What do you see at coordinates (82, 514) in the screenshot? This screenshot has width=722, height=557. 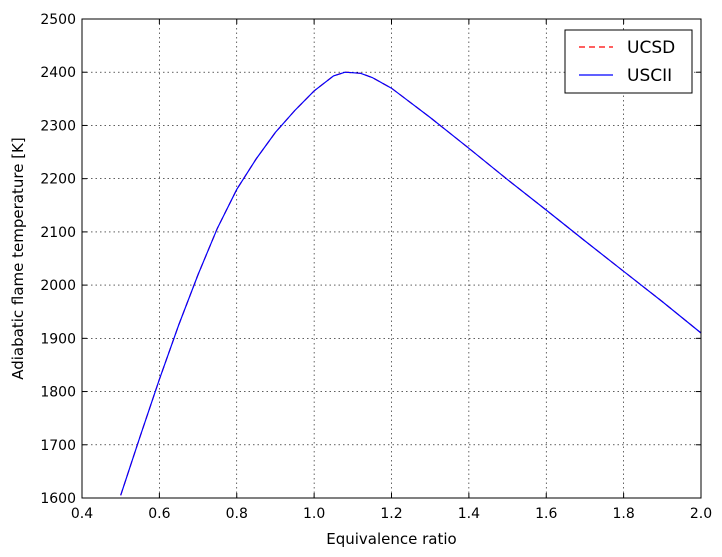 I see `x-tick-label: 0.4` at bounding box center [82, 514].